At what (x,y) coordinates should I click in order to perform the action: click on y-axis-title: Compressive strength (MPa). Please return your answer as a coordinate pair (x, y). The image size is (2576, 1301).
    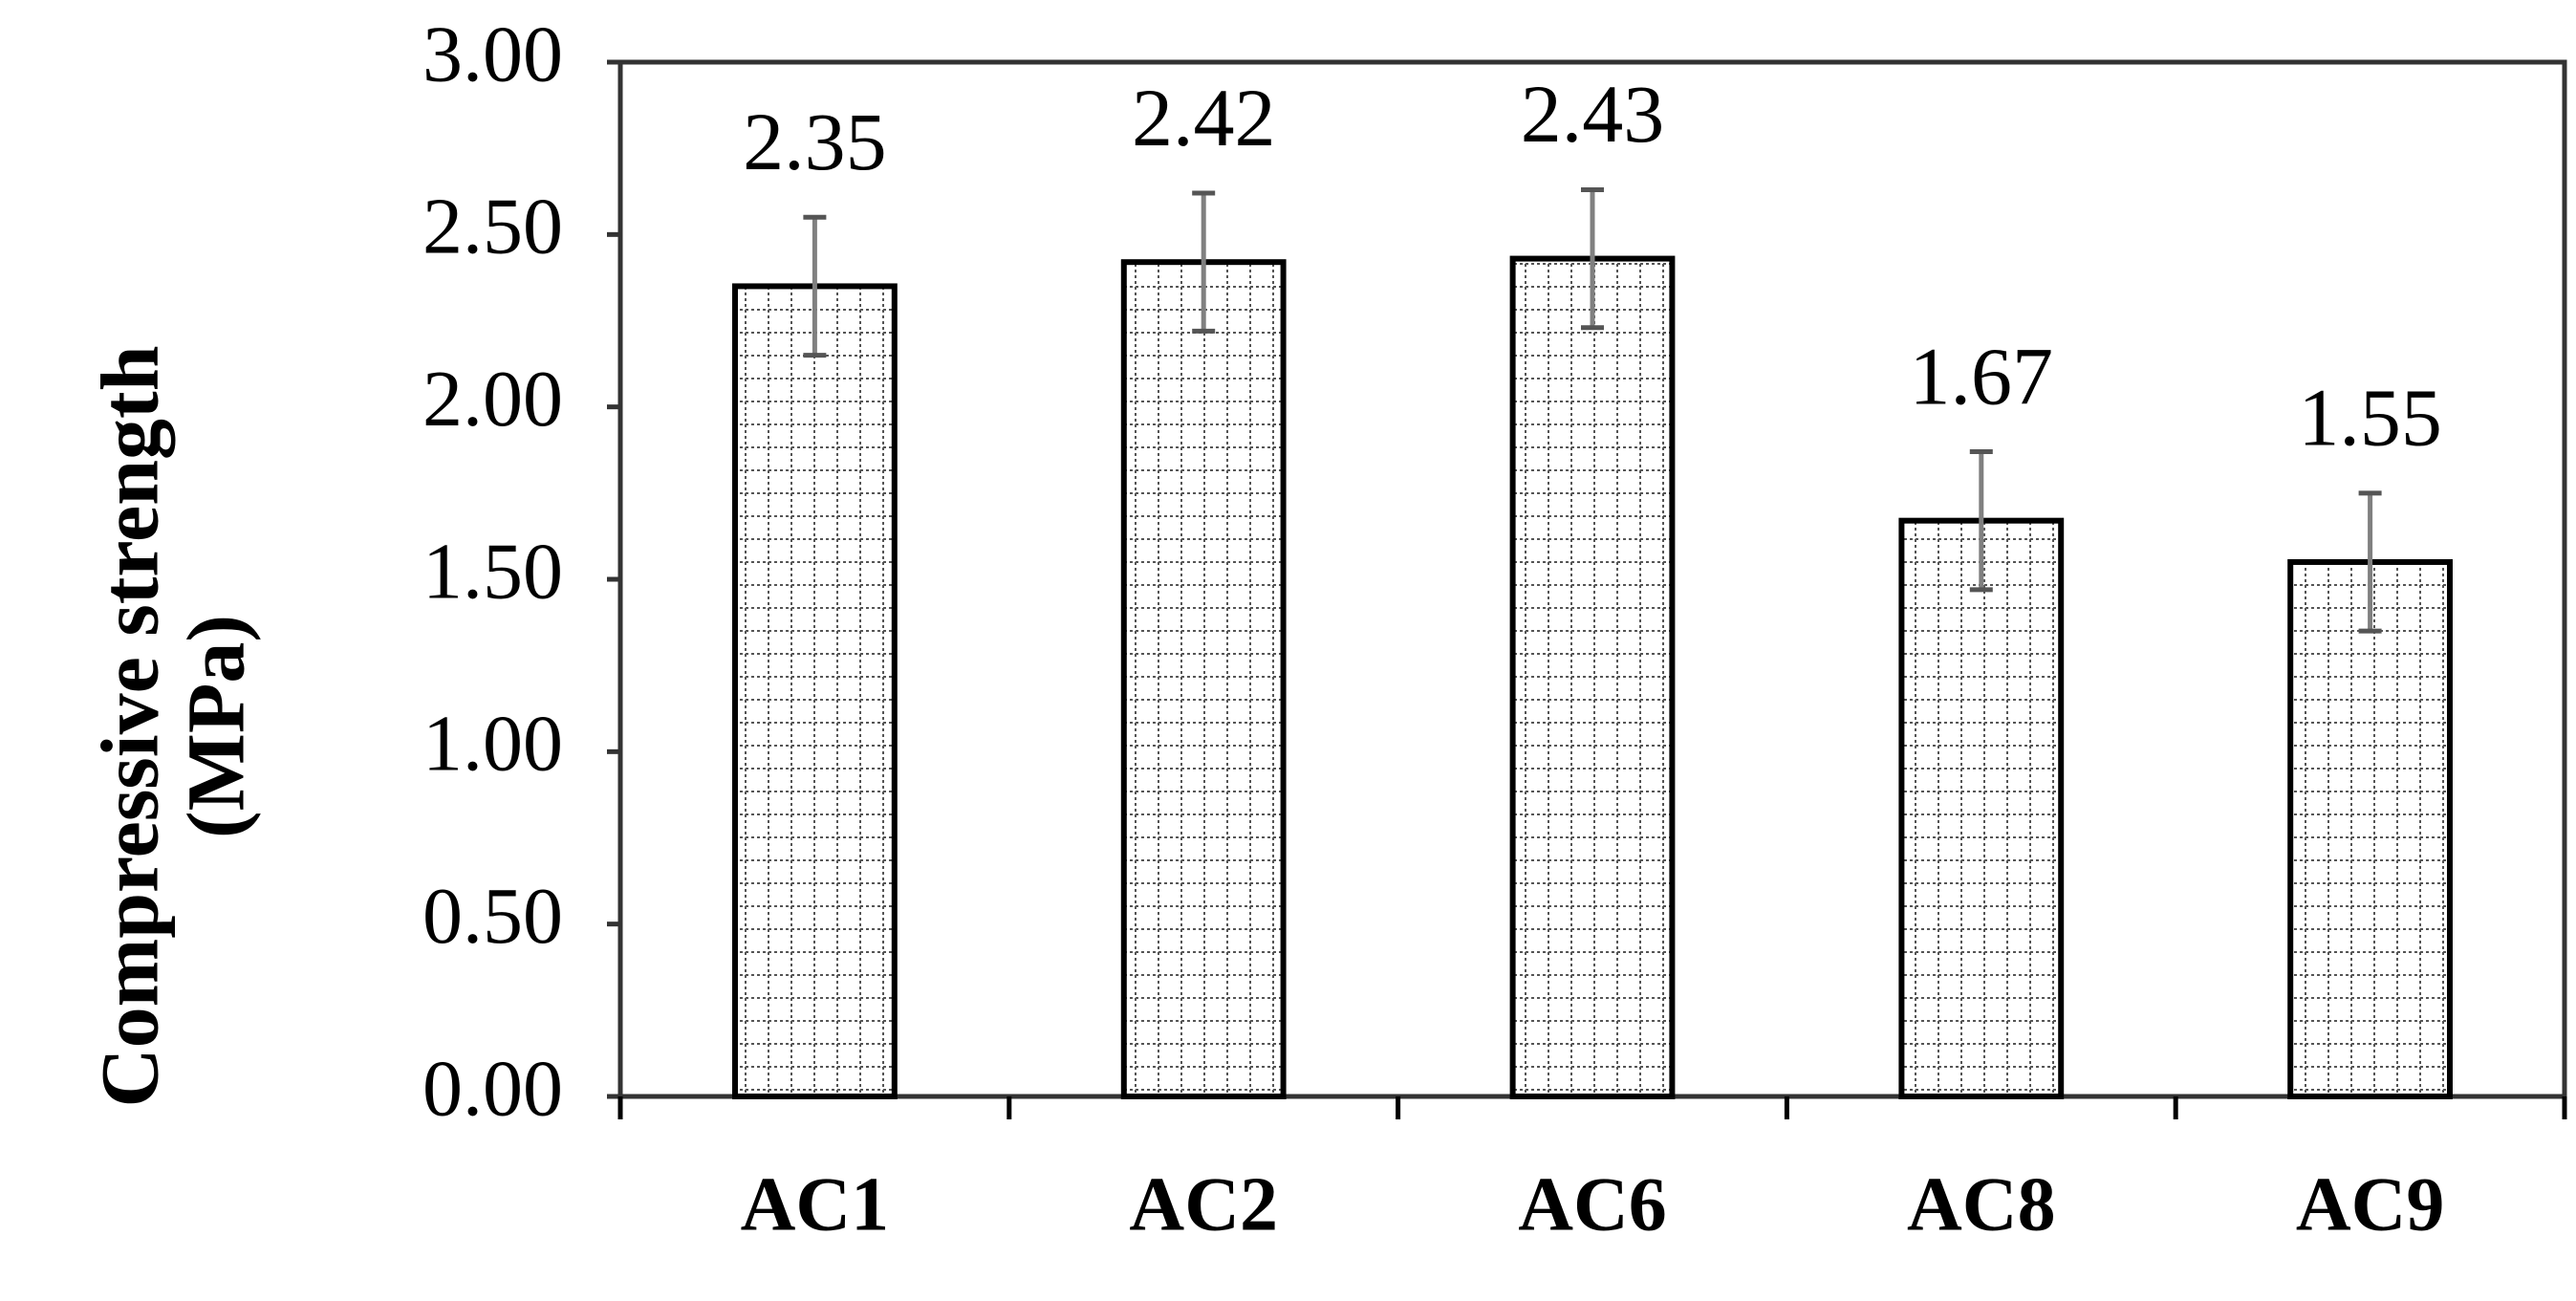
    Looking at the image, I should click on (173, 726).